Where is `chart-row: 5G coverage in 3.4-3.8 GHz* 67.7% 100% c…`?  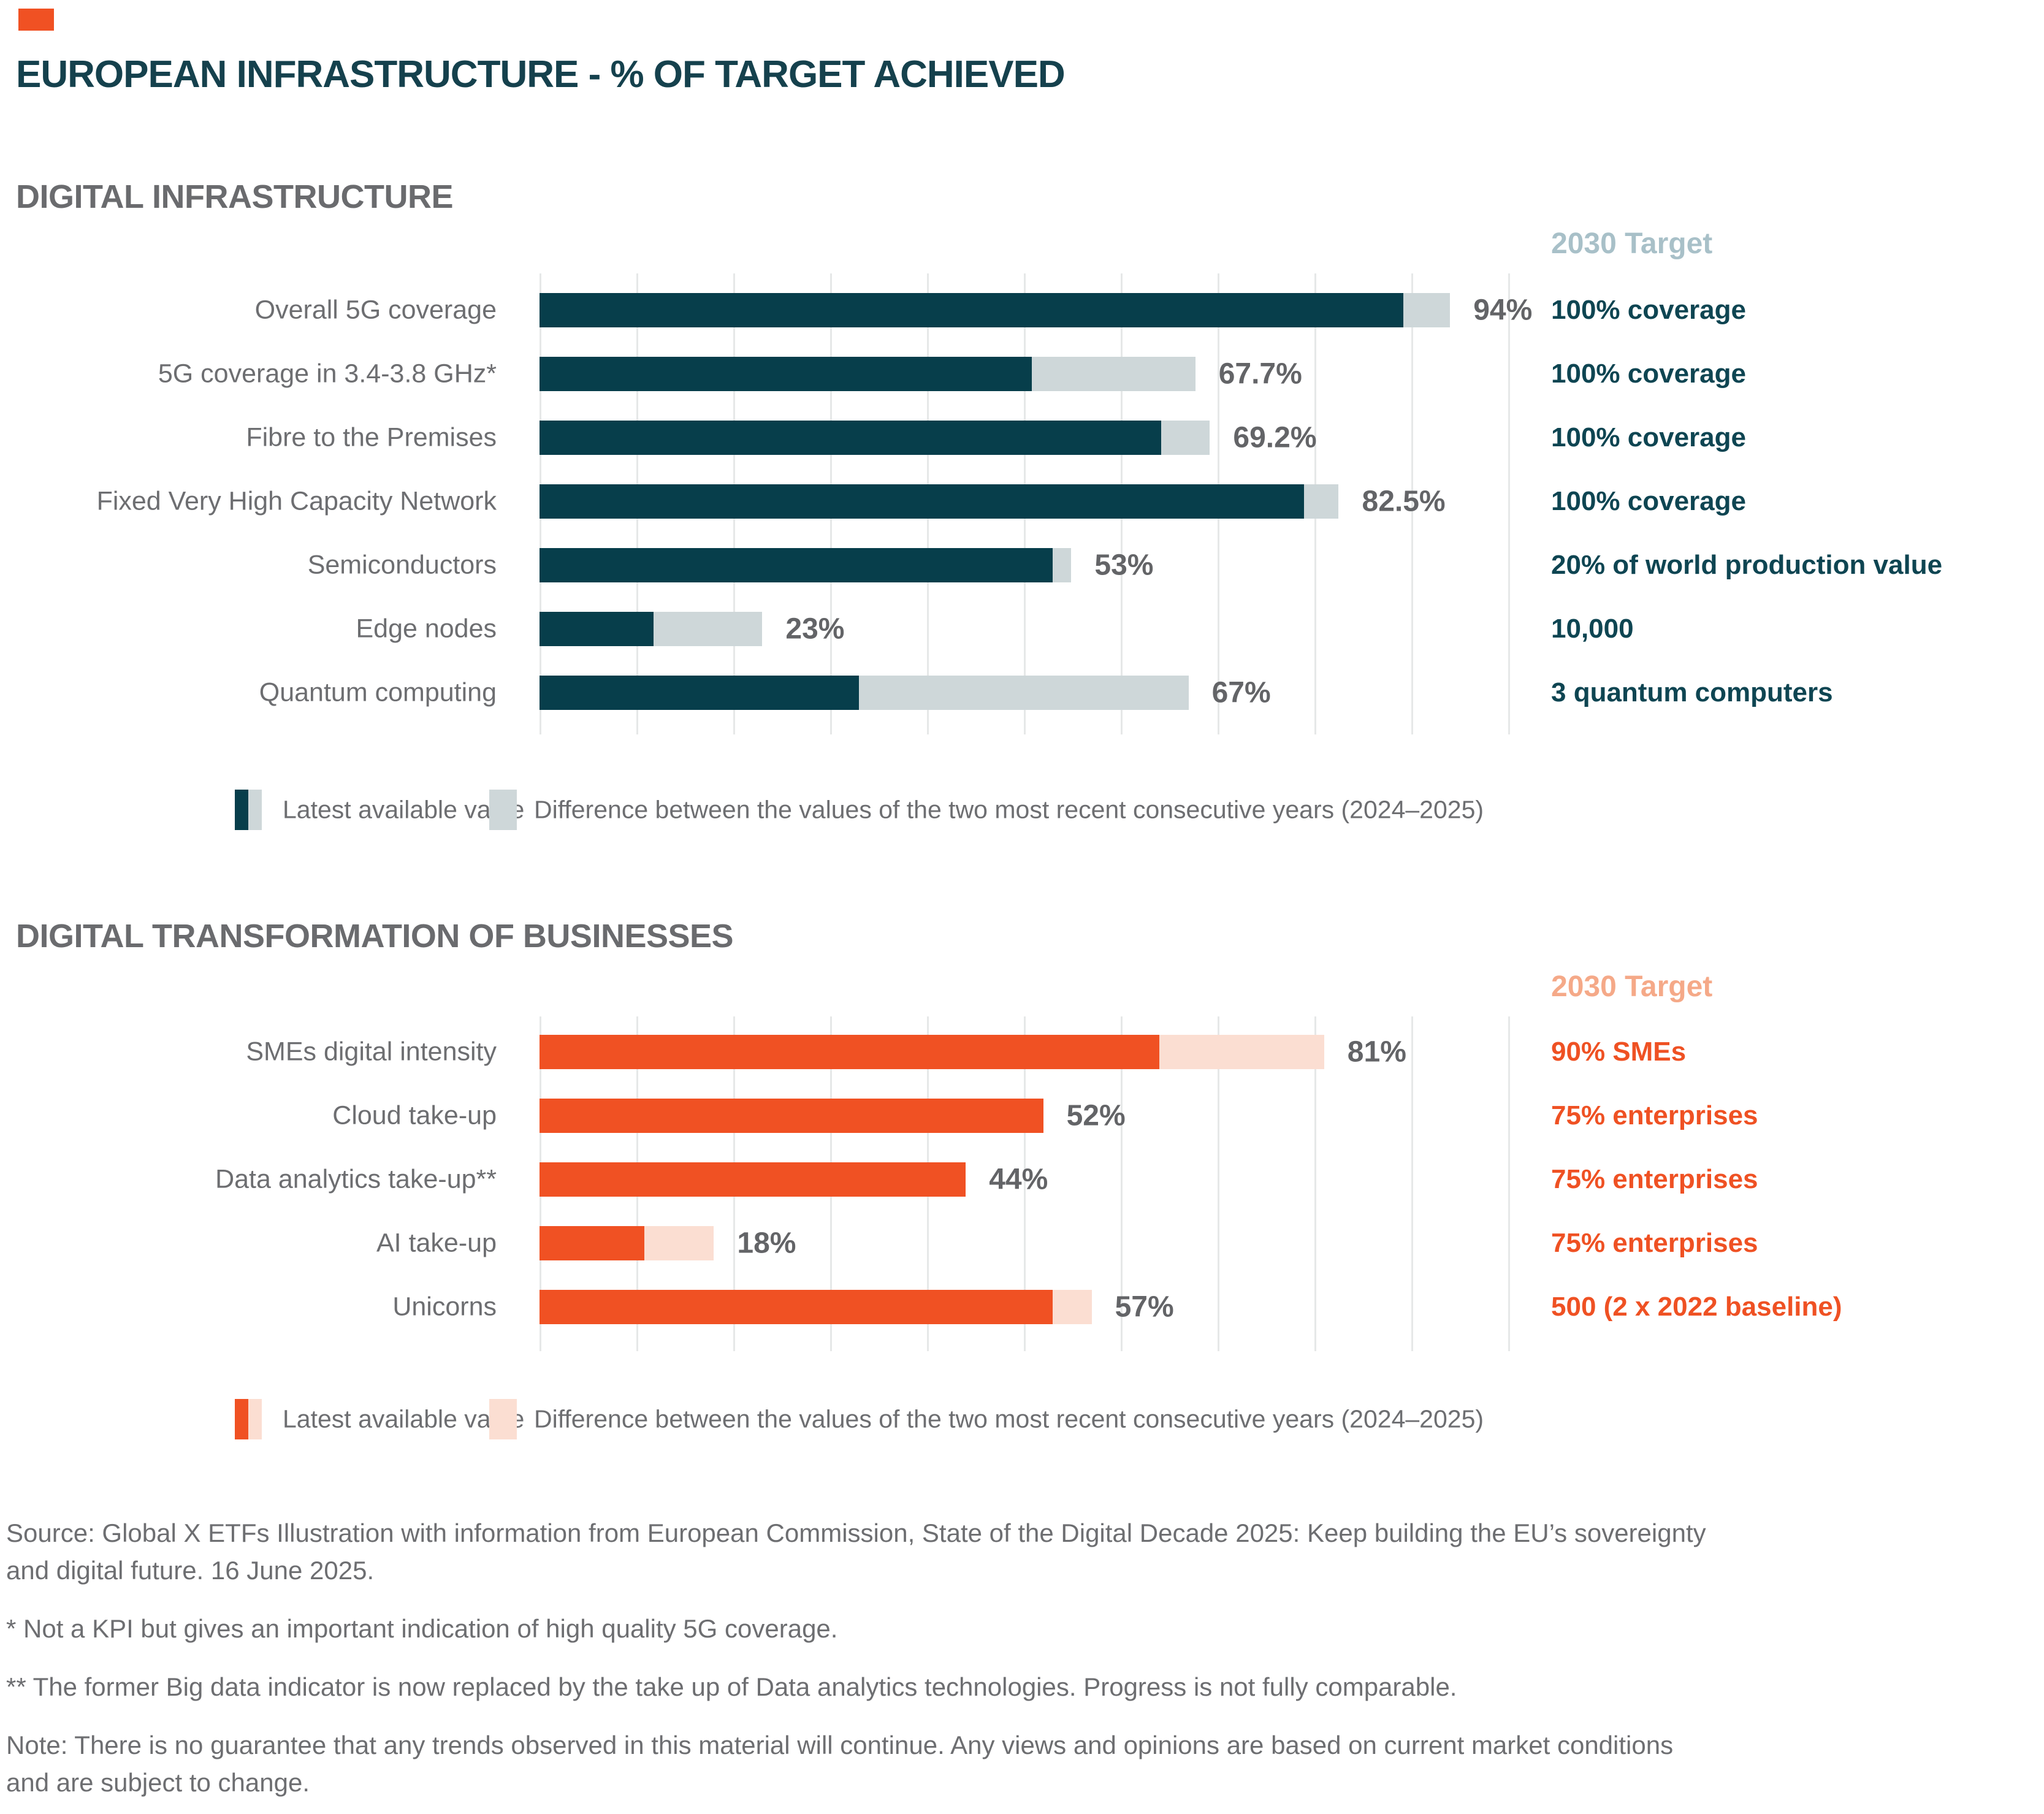 chart-row: 5G coverage in 3.4-3.8 GHz* 67.7% 100% c… is located at coordinates (1022, 374).